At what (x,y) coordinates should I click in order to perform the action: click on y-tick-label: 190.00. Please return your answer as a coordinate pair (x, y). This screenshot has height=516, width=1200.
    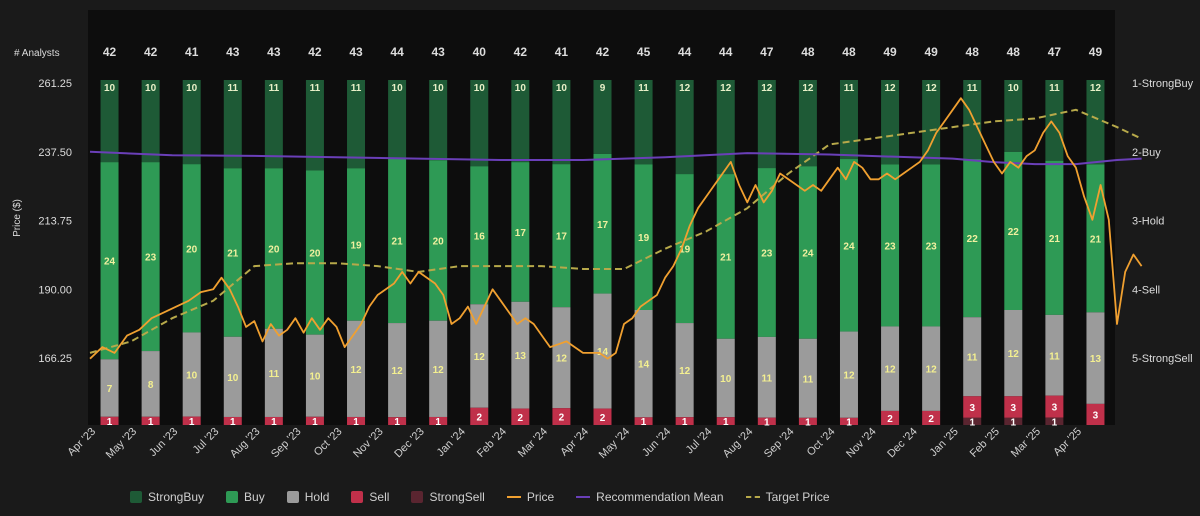
    Looking at the image, I should click on (55, 290).